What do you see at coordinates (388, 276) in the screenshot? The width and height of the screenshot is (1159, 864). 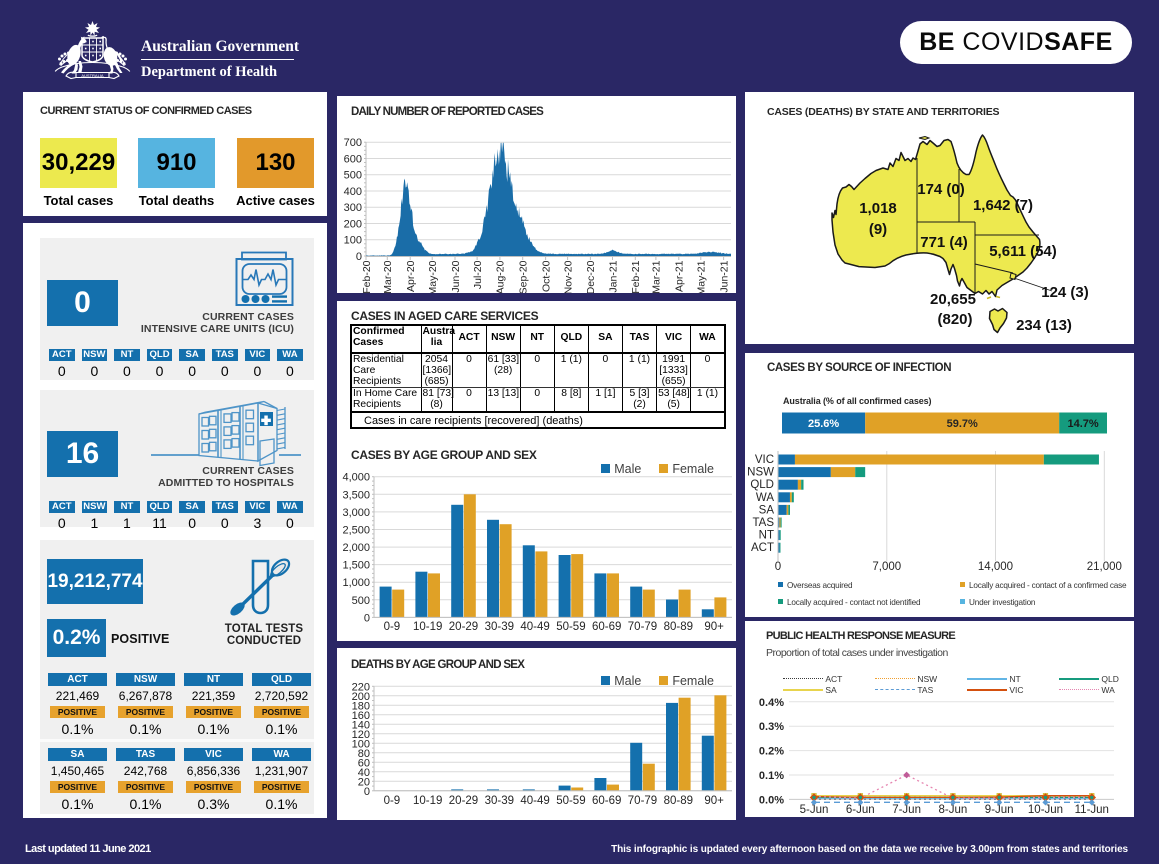 I see `svg-text: Mar-20` at bounding box center [388, 276].